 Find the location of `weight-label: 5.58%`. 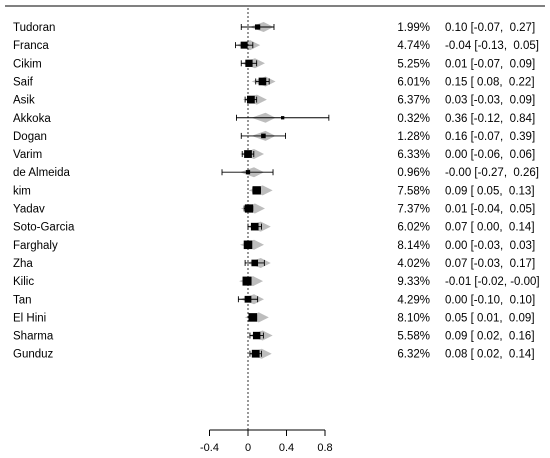

weight-label: 5.58% is located at coordinates (413, 337).